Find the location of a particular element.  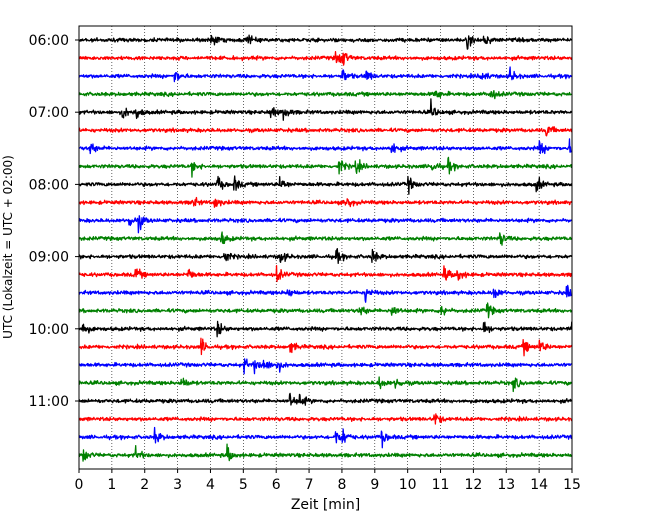

x-axis-label: Zeit [min] is located at coordinates (325, 505).